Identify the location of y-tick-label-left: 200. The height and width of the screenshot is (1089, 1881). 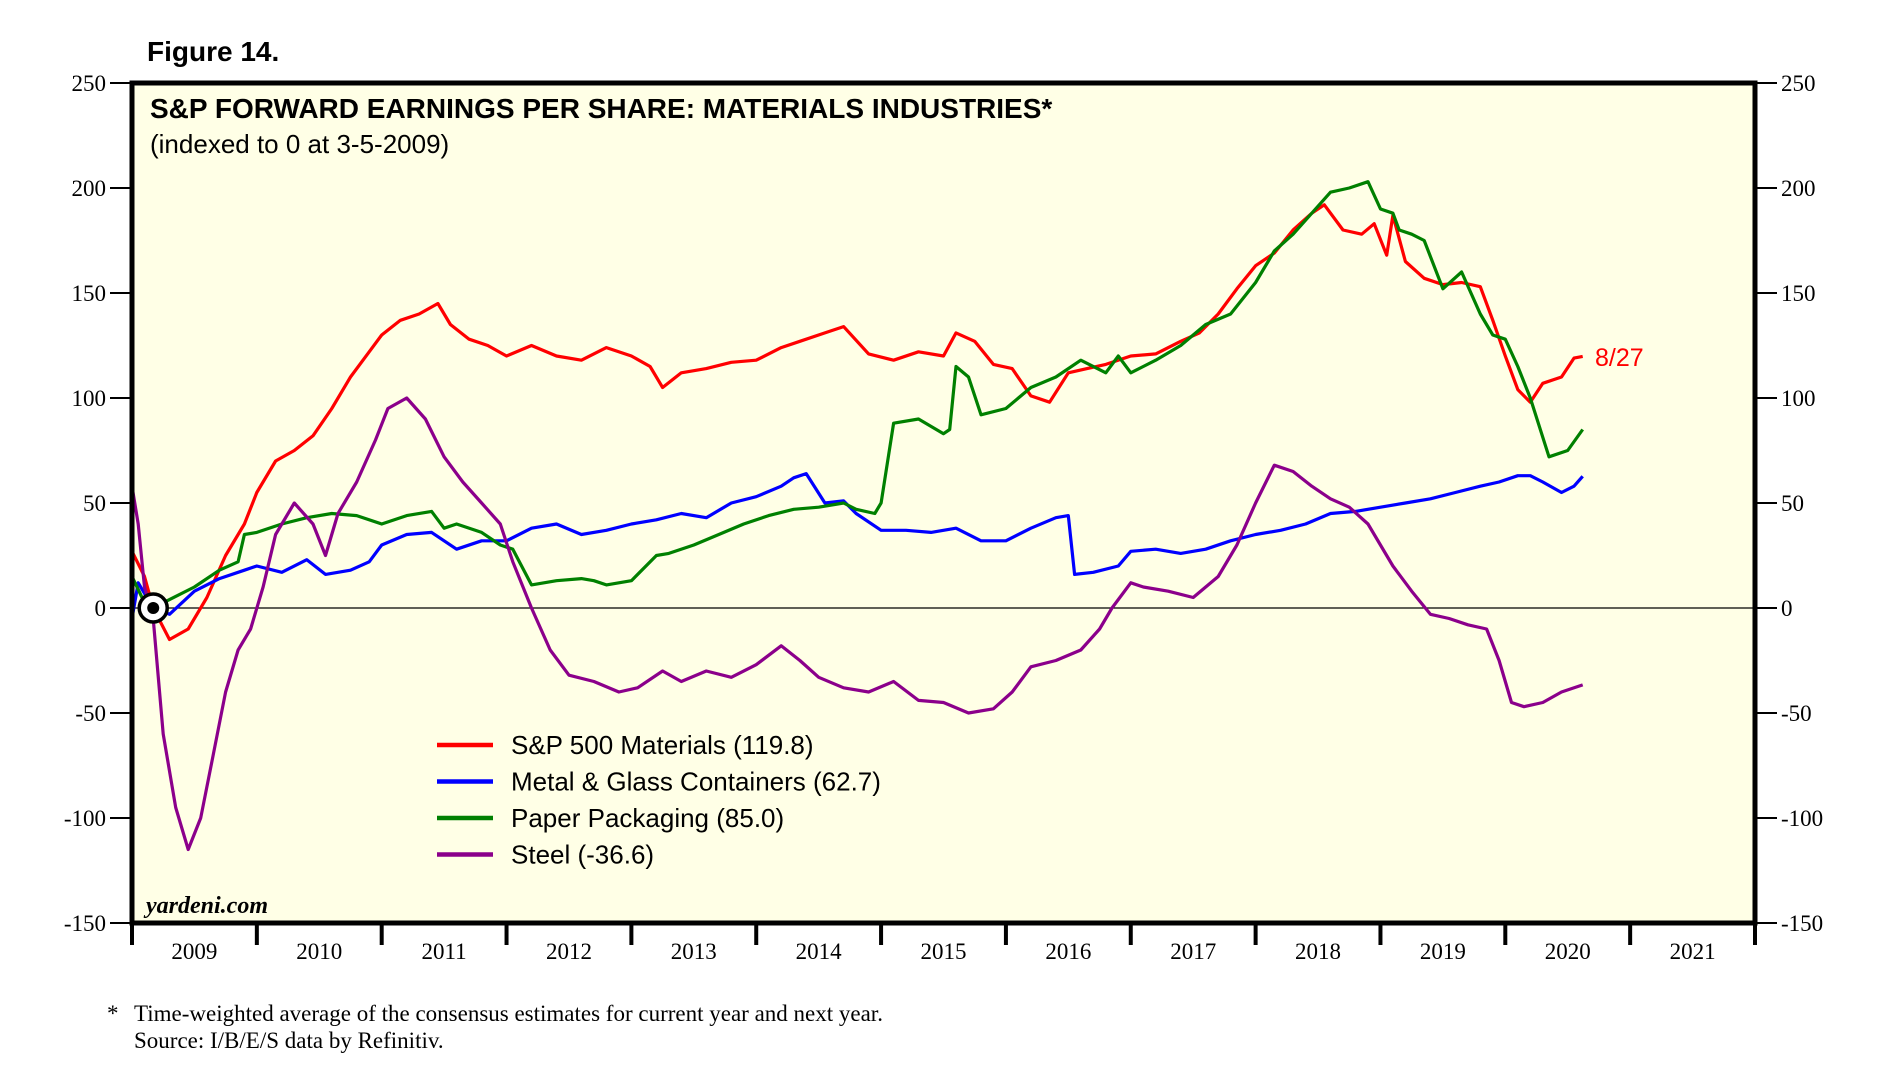
(89, 188).